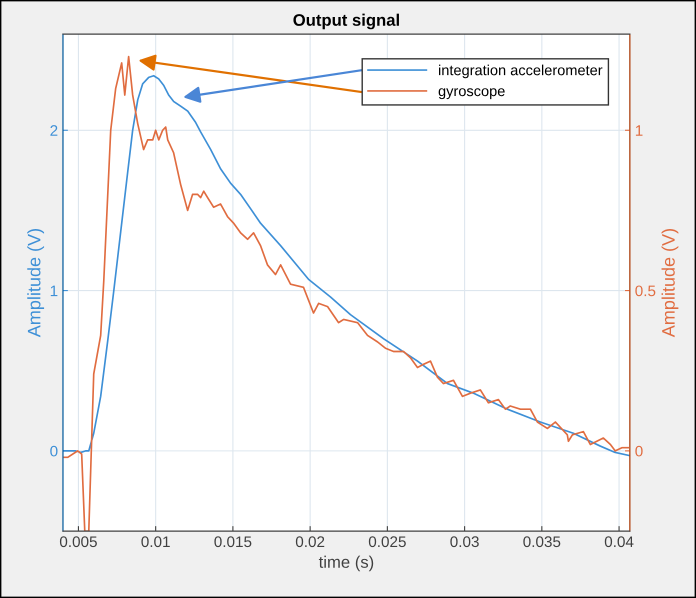 The image size is (696, 598). Describe the element at coordinates (471, 94) in the screenshot. I see `legend-label: gyroscope` at that location.